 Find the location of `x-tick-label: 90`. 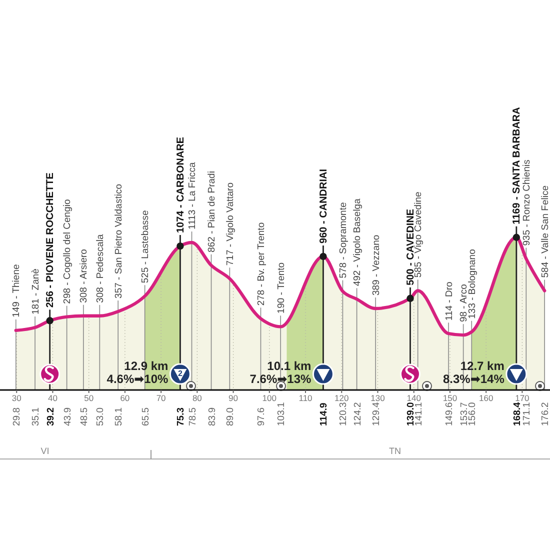

x-tick-label: 90 is located at coordinates (233, 398).